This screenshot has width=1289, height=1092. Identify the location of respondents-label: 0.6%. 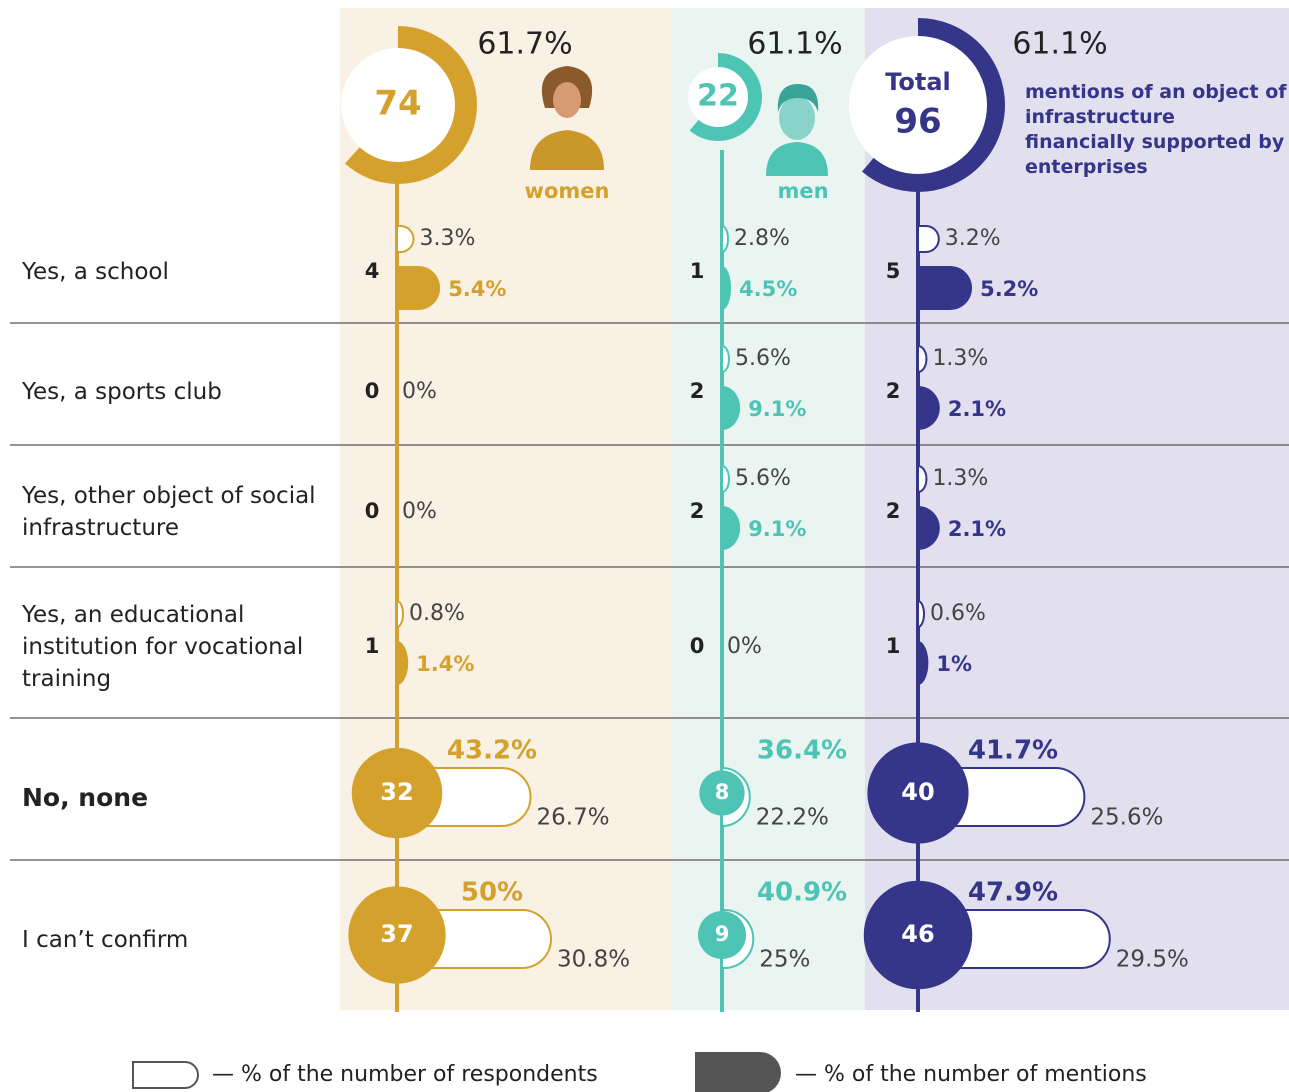
(958, 613).